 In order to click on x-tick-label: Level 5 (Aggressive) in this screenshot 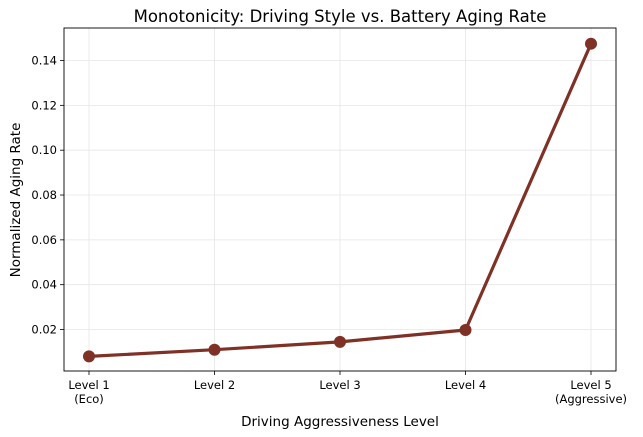, I will do `click(591, 392)`.